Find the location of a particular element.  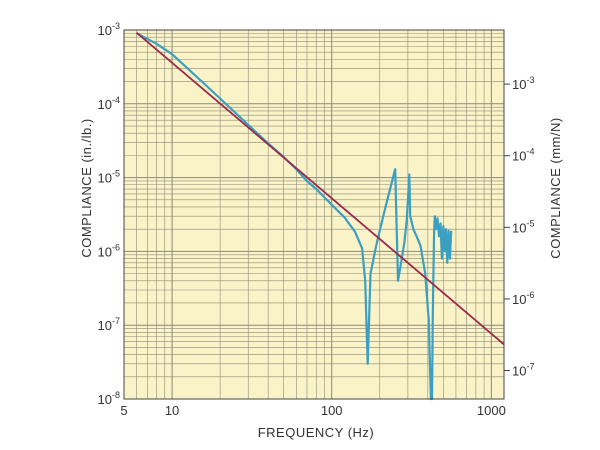

y-right-tick-label: 10⁻³ is located at coordinates (523, 83).